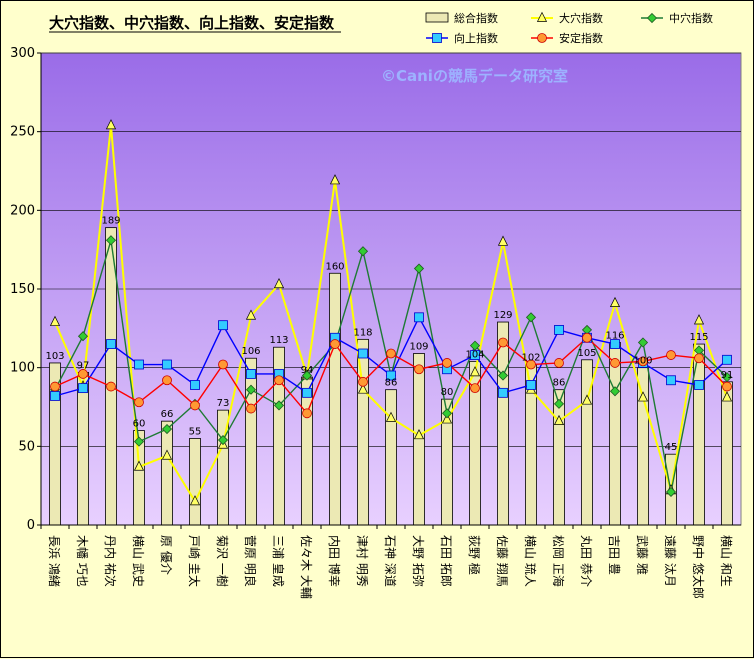 This screenshot has width=754, height=659. I want to click on bar-data-label: 66, so click(167, 414).